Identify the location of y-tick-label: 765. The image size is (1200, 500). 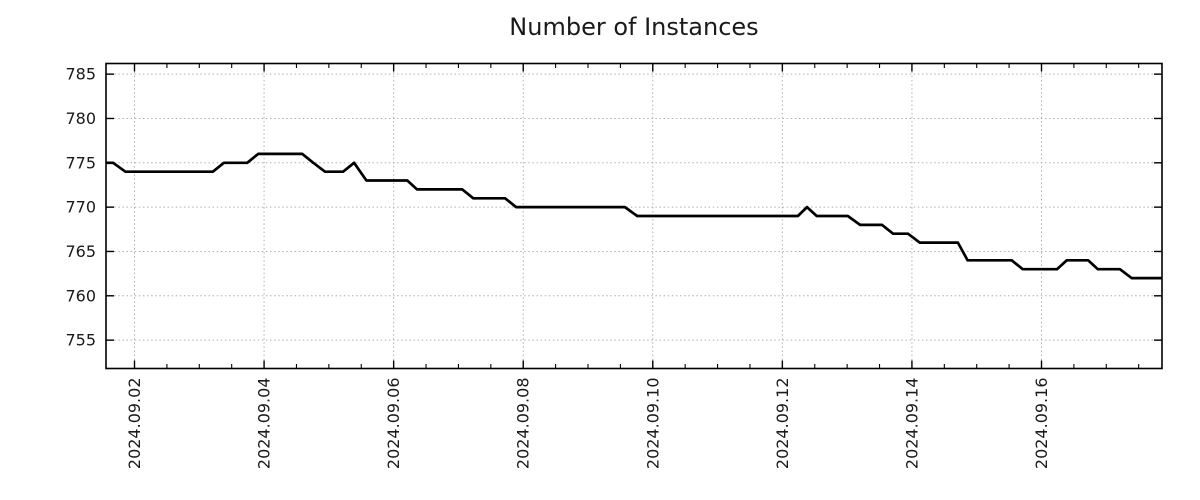
(80, 251).